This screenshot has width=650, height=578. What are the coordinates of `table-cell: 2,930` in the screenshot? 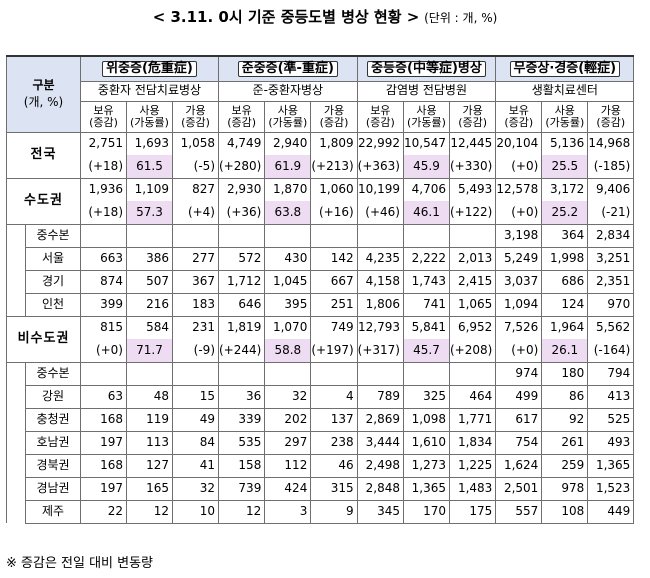 It's located at (241, 189).